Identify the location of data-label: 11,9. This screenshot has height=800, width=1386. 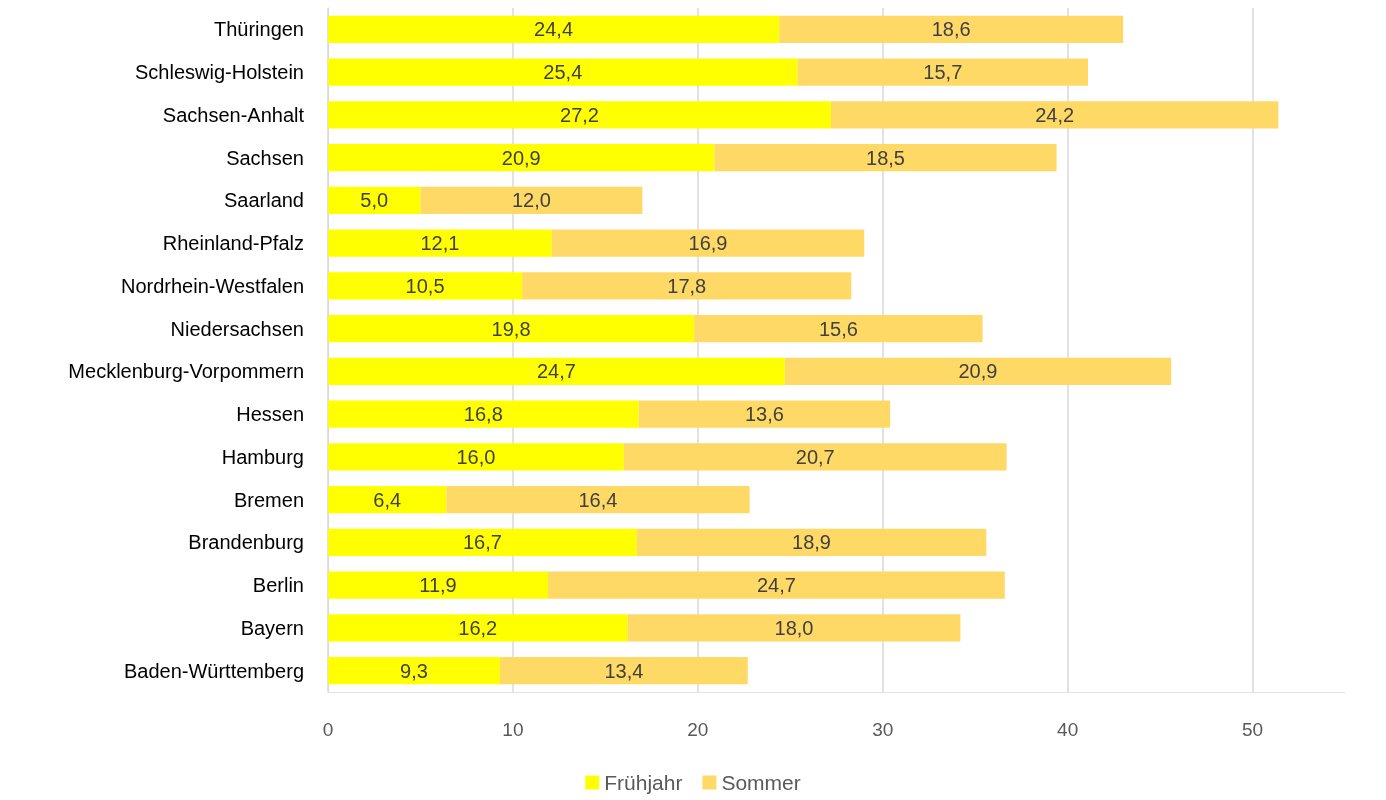
(438, 585).